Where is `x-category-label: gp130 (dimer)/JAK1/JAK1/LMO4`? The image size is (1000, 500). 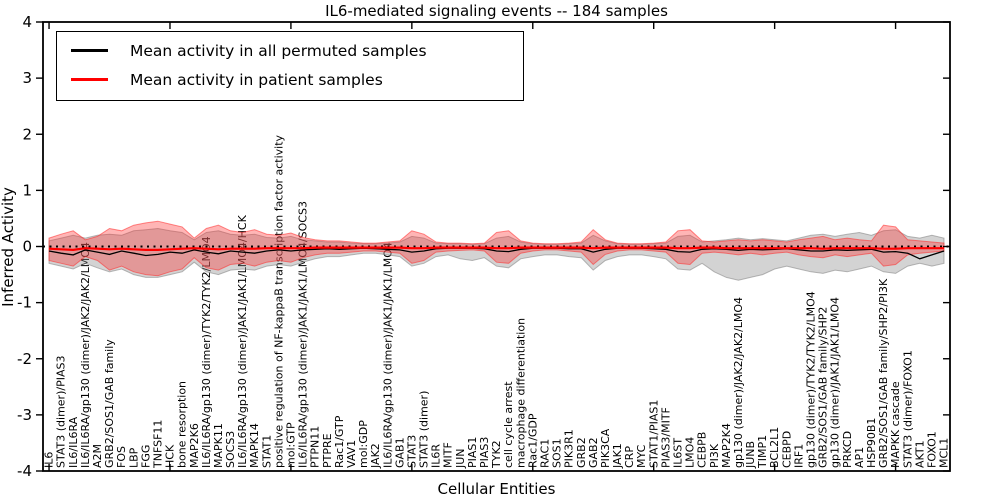
x-category-label: gp130 (dimer)/JAK1/JAK1/LMO4 is located at coordinates (835, 382).